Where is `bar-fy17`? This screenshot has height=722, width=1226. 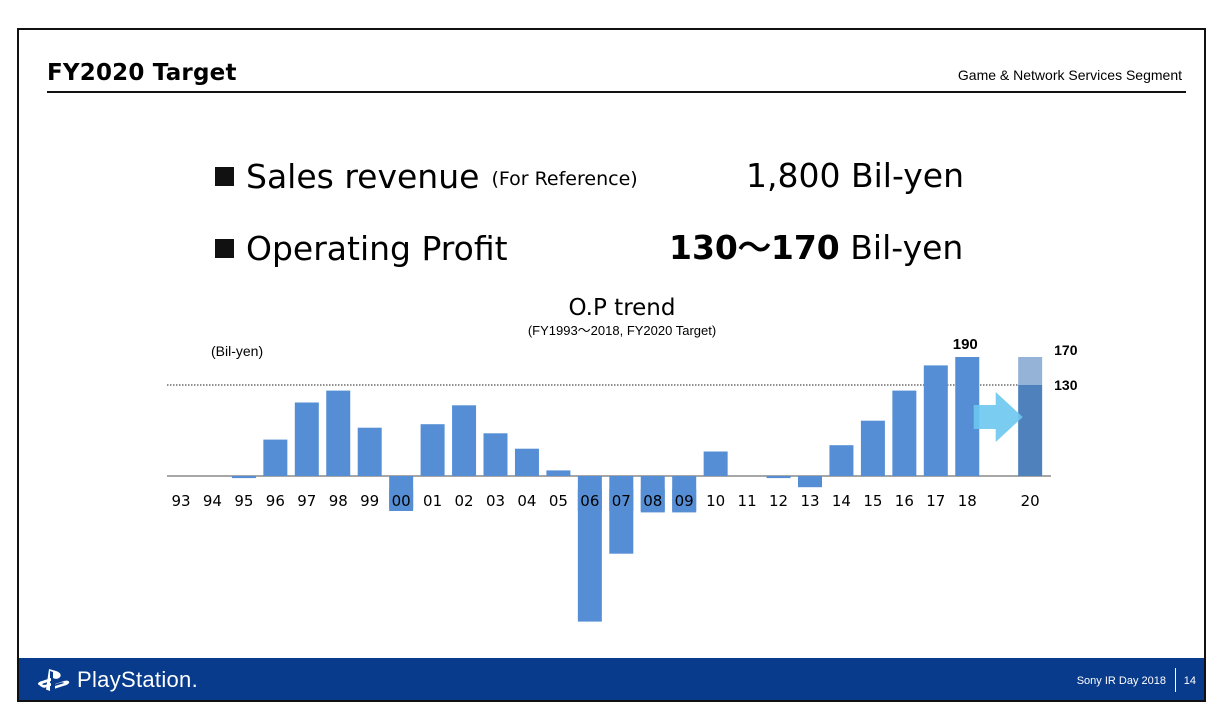
bar-fy17 is located at coordinates (935, 420).